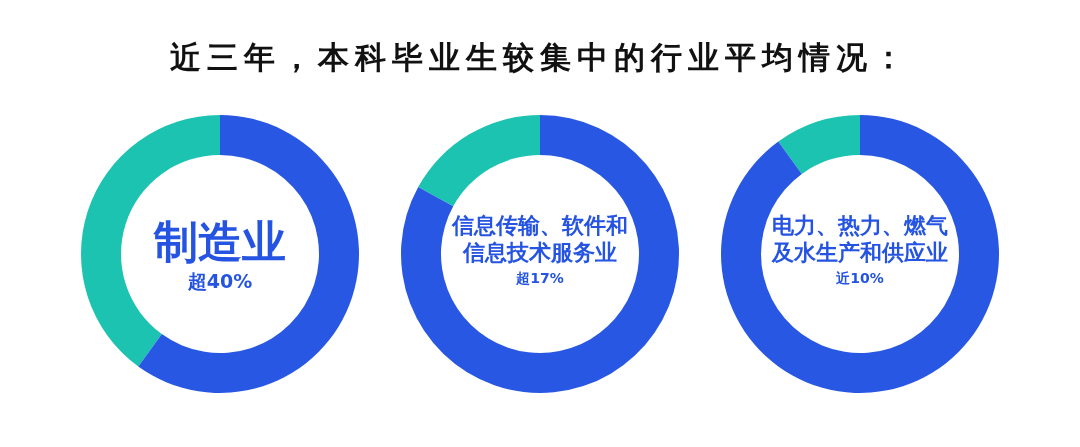 Image resolution: width=1080 pixels, height=447 pixels. Describe the element at coordinates (539, 278) in the screenshot. I see `data-label: 超17%` at that location.